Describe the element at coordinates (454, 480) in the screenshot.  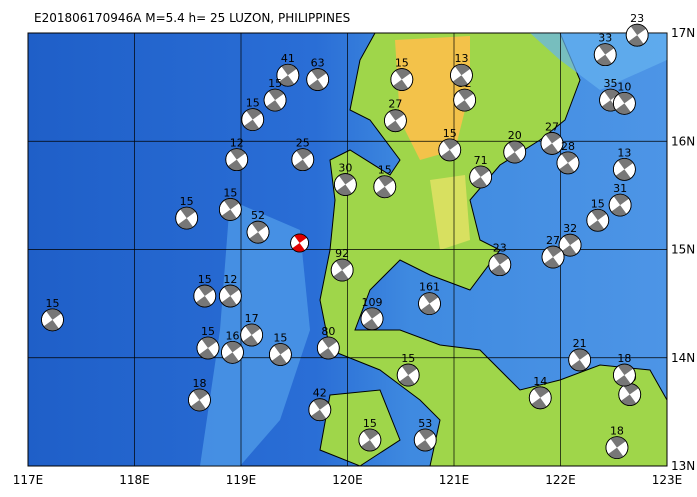
I see `lon-label: 121E` at that location.